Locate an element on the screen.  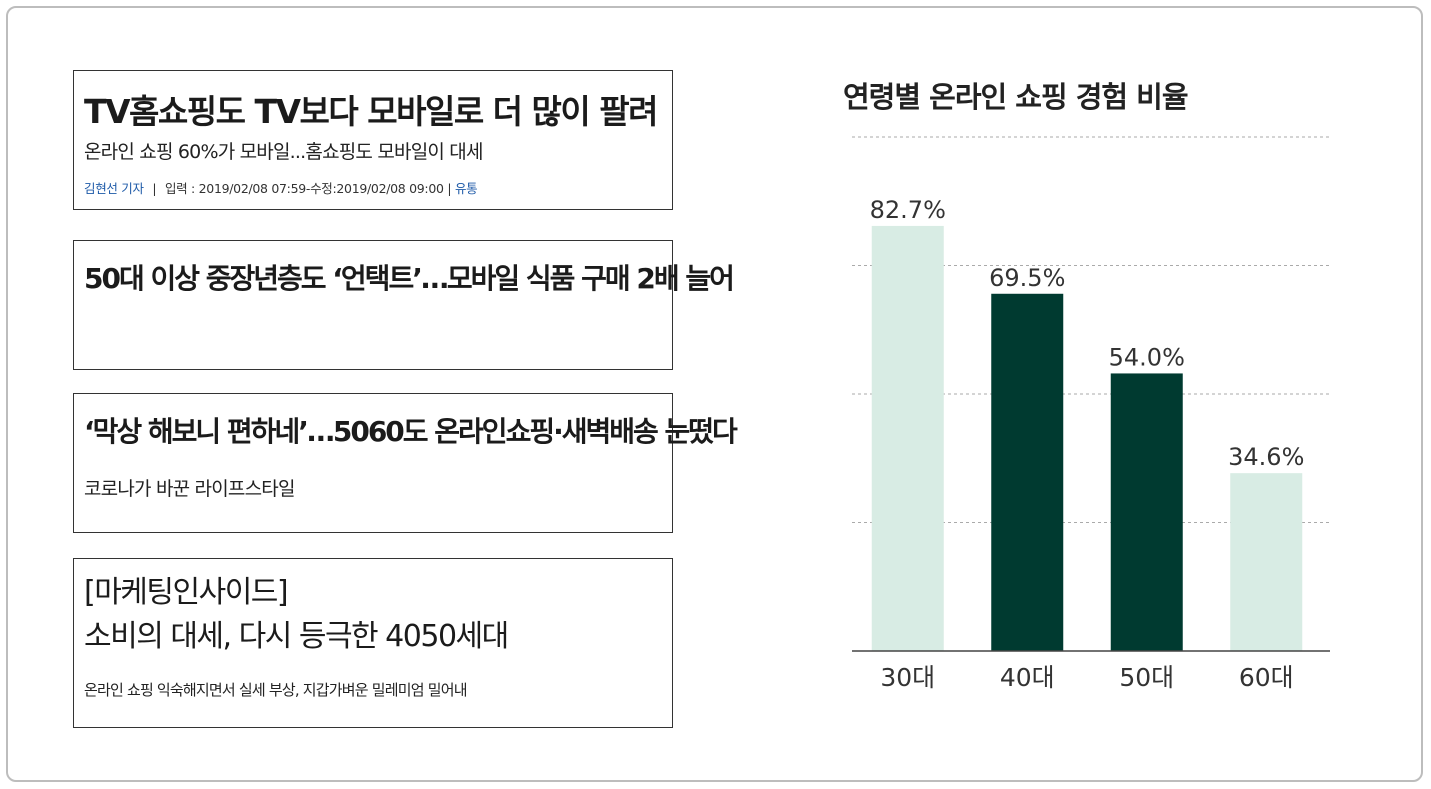
article-card-2: 50대 이상 중장년층도 ‘언택트’…모바일 식품 구매 2배 늘어 is located at coordinates (404, 305).